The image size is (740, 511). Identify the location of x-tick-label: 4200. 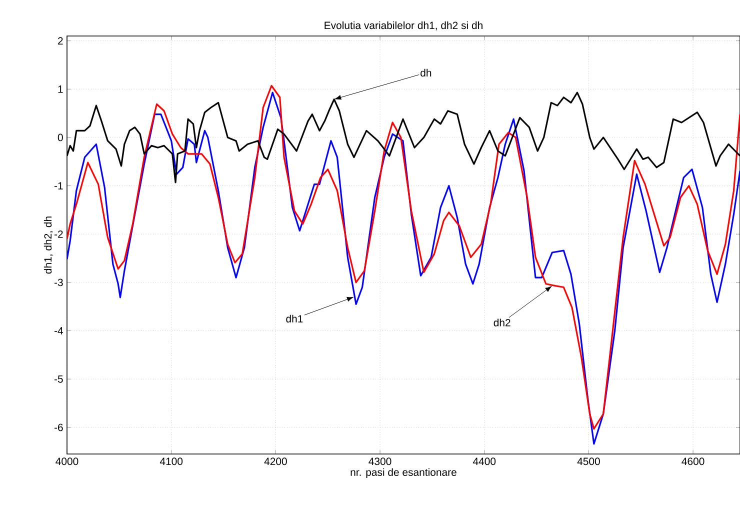
(275, 462).